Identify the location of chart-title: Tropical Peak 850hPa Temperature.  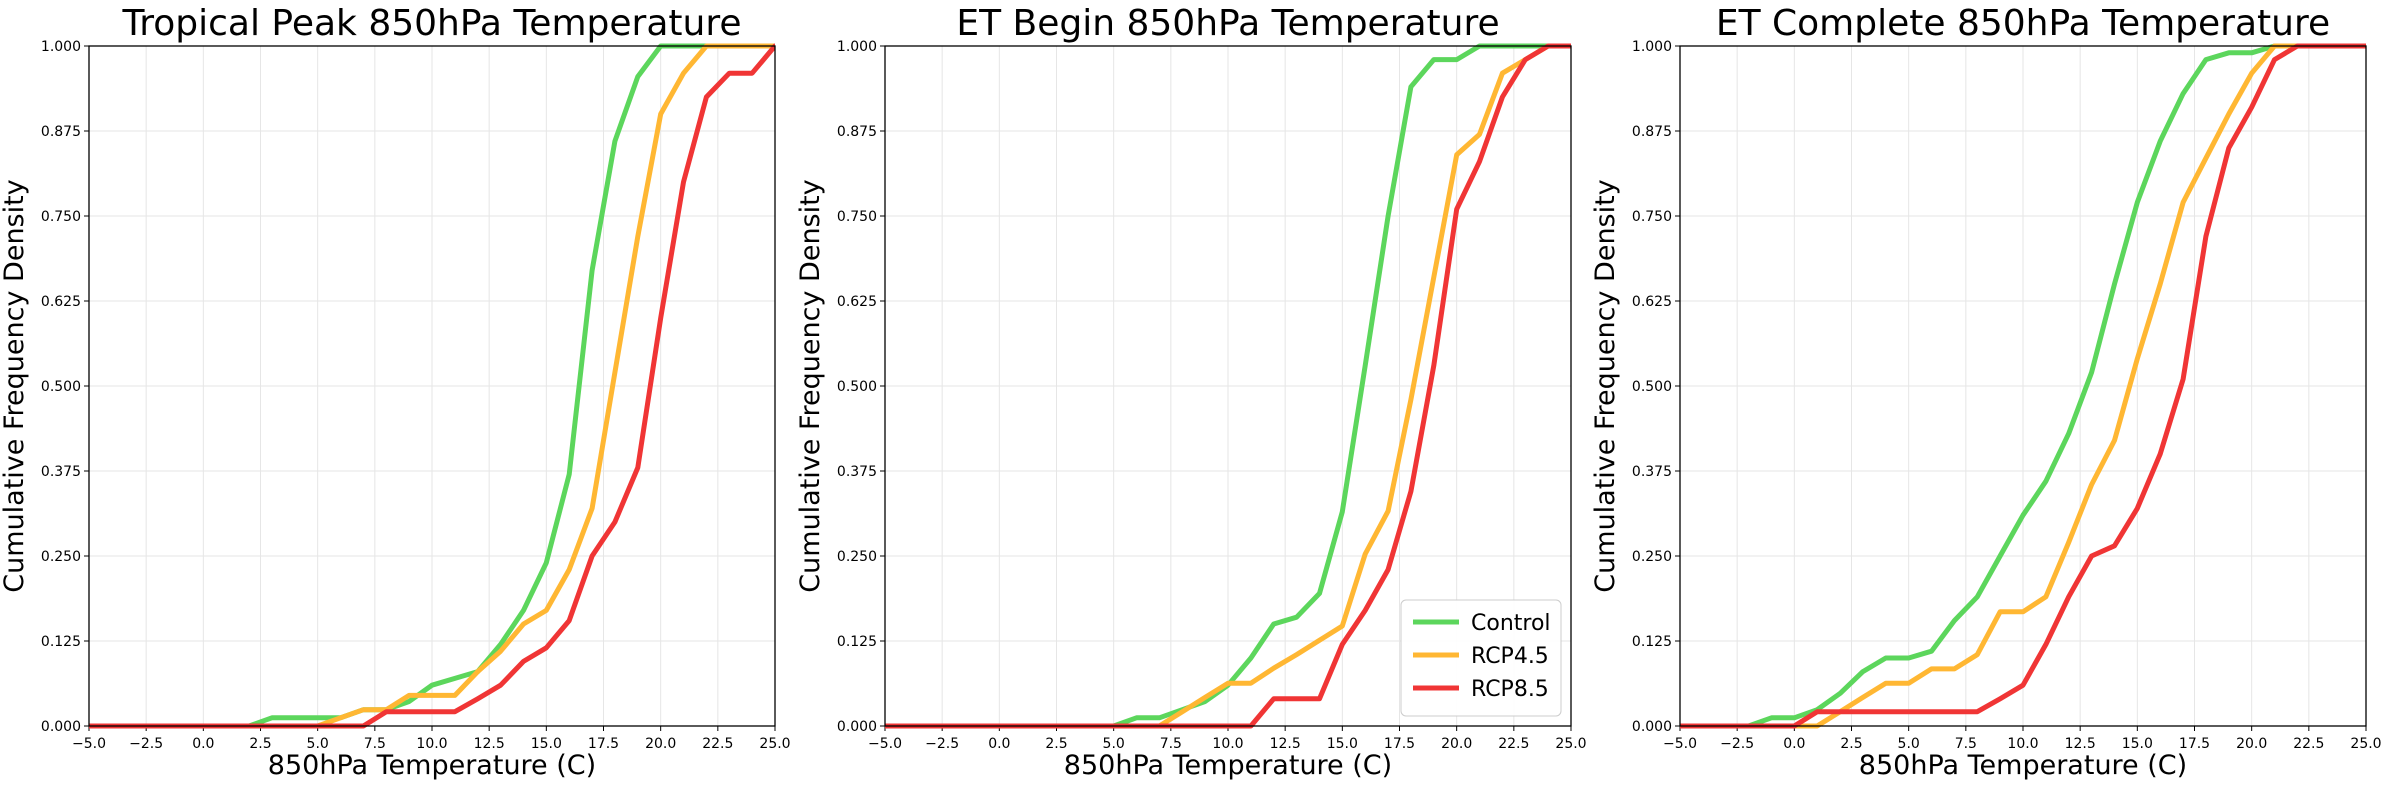
(432, 23).